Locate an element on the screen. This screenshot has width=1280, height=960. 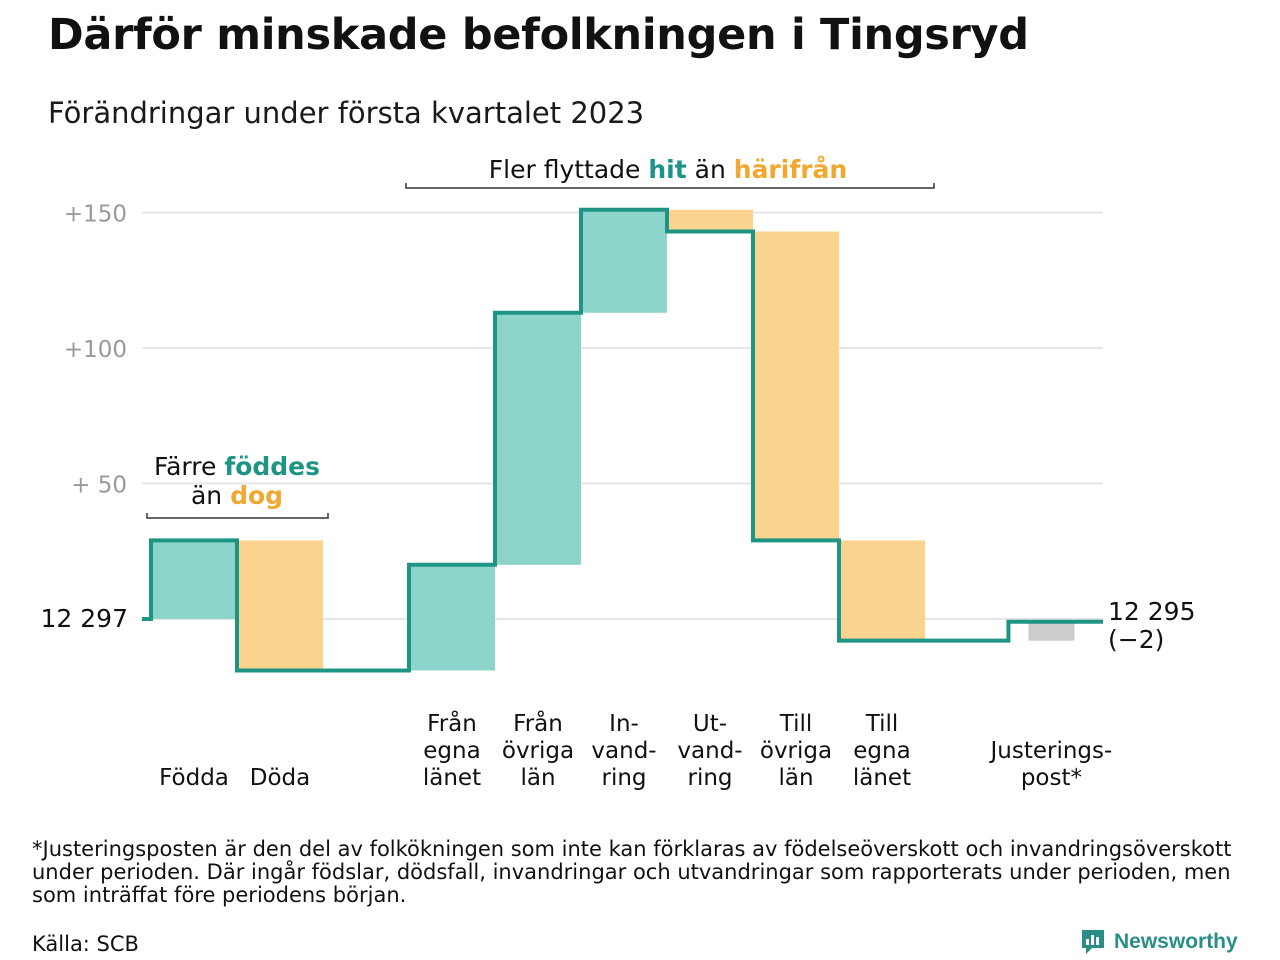
y-tick-label: +100 is located at coordinates (95, 350).